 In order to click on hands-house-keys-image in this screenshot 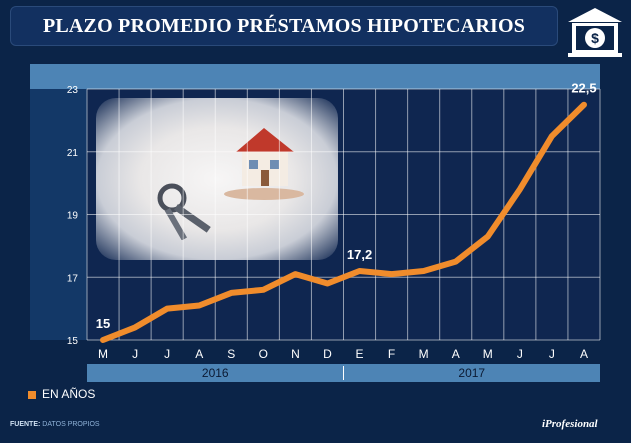, I will do `click(217, 179)`.